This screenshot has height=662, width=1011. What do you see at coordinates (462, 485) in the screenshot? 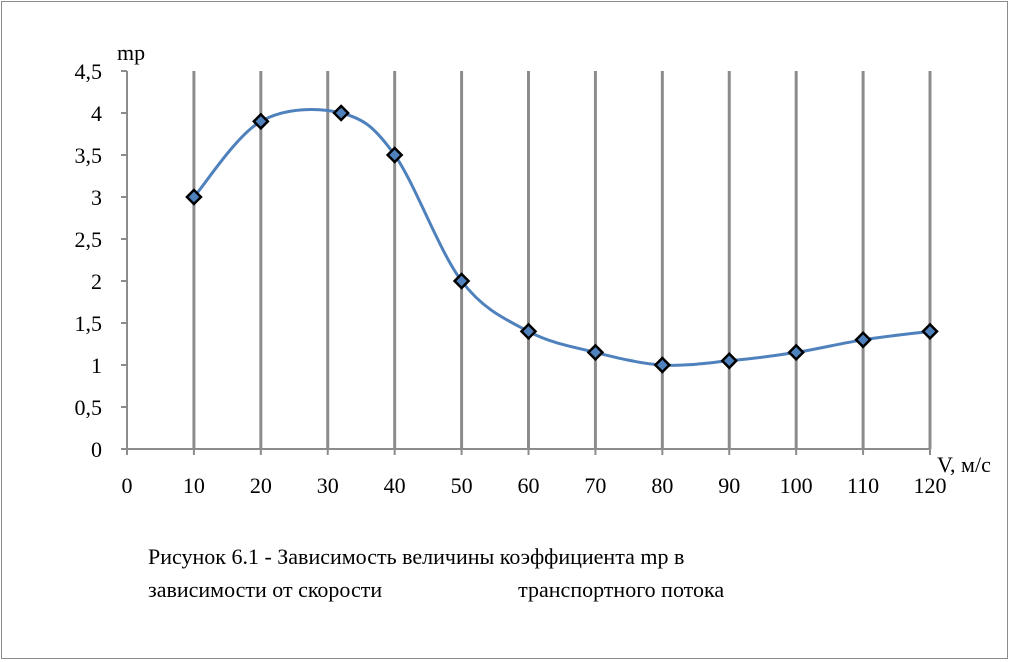
I see `x-tick-label: 50` at bounding box center [462, 485].